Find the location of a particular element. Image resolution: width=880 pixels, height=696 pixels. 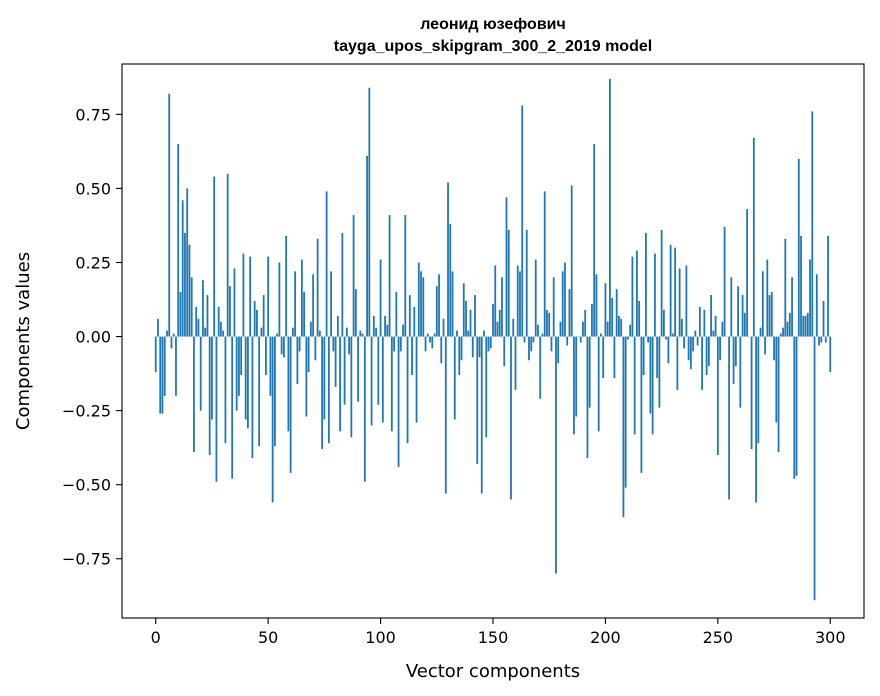

x-tick-label: 150 is located at coordinates (493, 637).